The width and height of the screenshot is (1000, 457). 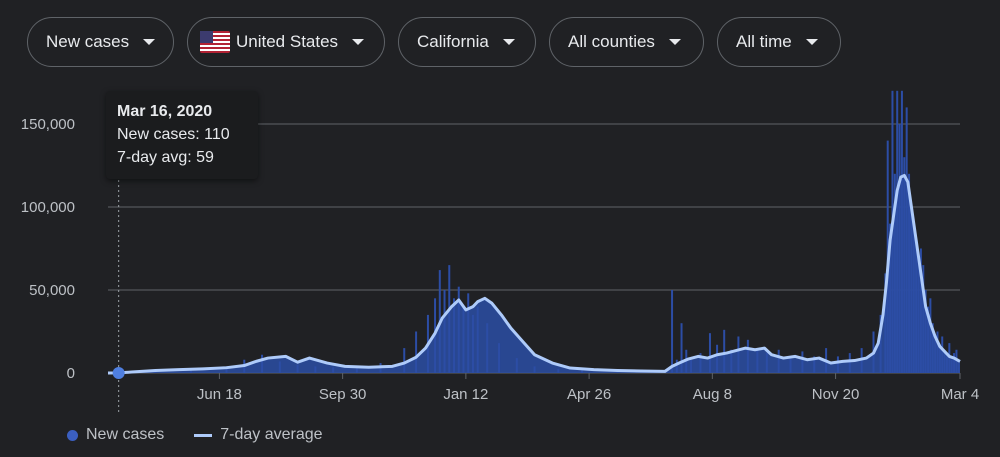 What do you see at coordinates (52, 290) in the screenshot?
I see `y-tick-label: 50,000` at bounding box center [52, 290].